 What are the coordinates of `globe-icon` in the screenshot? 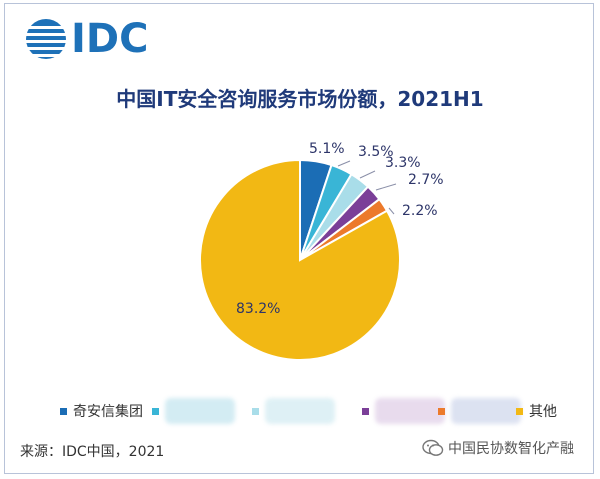 It's located at (46, 39).